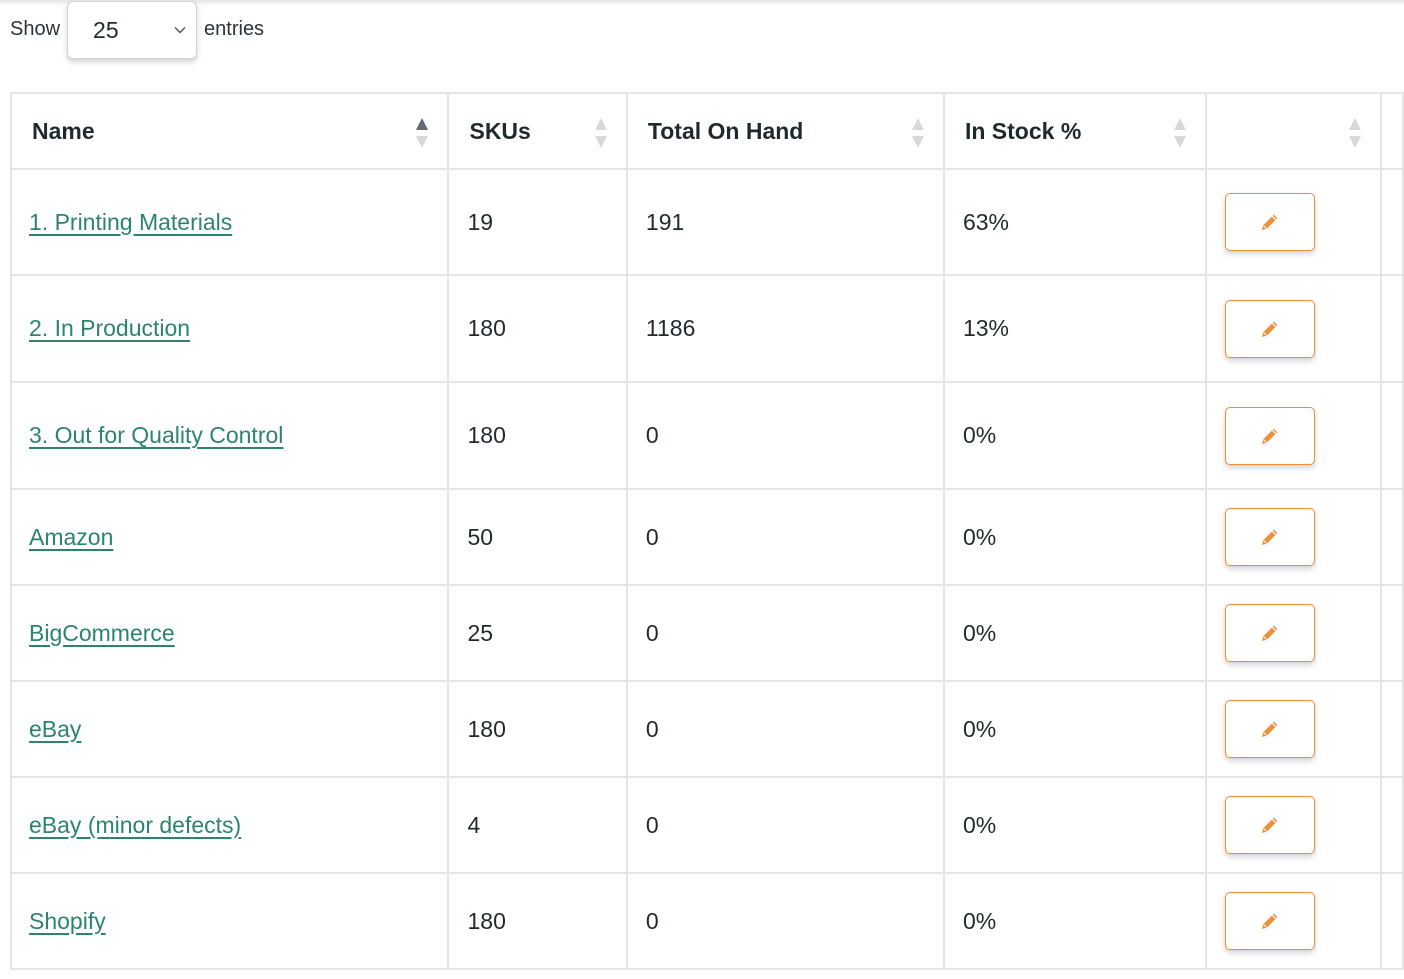  What do you see at coordinates (55, 728) in the screenshot?
I see `location-link: eBay` at bounding box center [55, 728].